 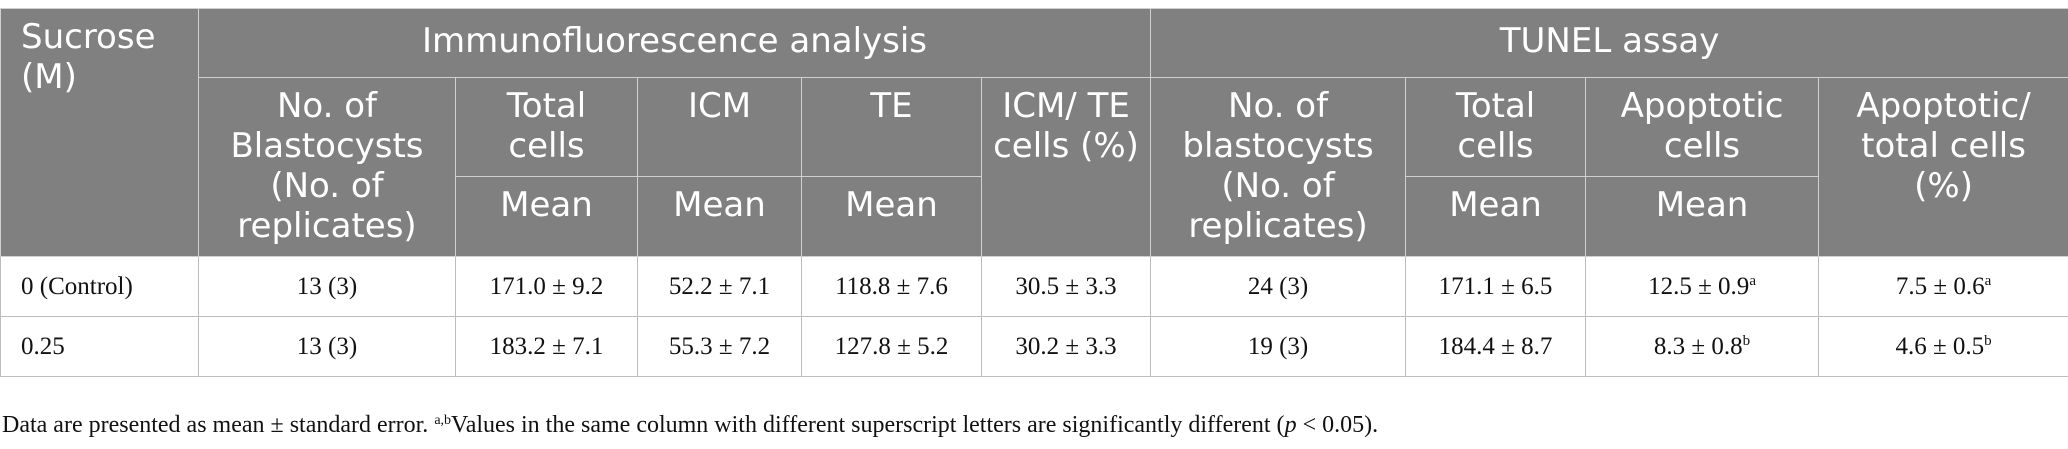 What do you see at coordinates (1066, 167) in the screenshot?
I see `header-icm-te-ratio: ICM/ TE cells (%)` at bounding box center [1066, 167].